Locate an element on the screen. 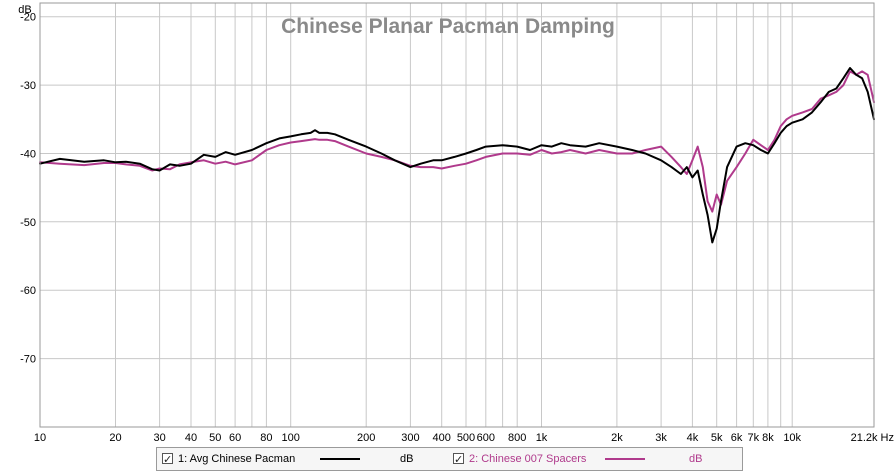  y-axis-label: dB is located at coordinates (24, 10).